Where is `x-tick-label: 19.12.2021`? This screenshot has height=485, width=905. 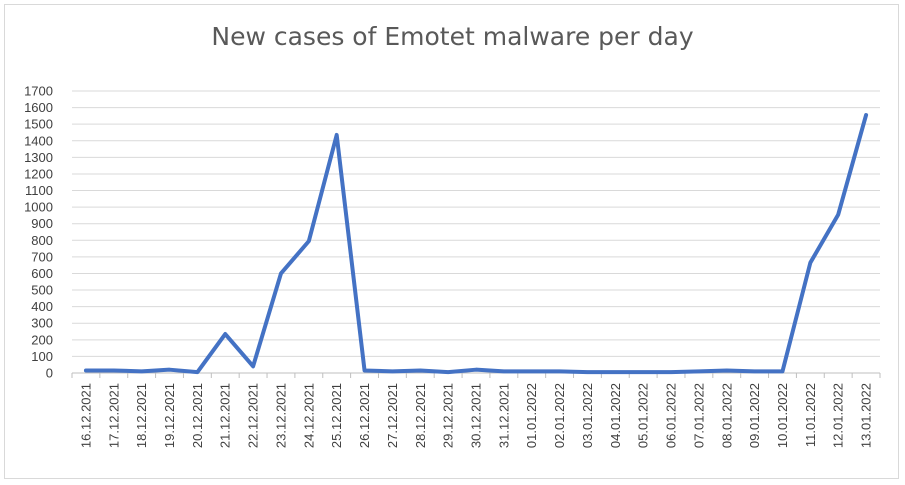
x-tick-label: 19.12.2021 is located at coordinates (169, 415).